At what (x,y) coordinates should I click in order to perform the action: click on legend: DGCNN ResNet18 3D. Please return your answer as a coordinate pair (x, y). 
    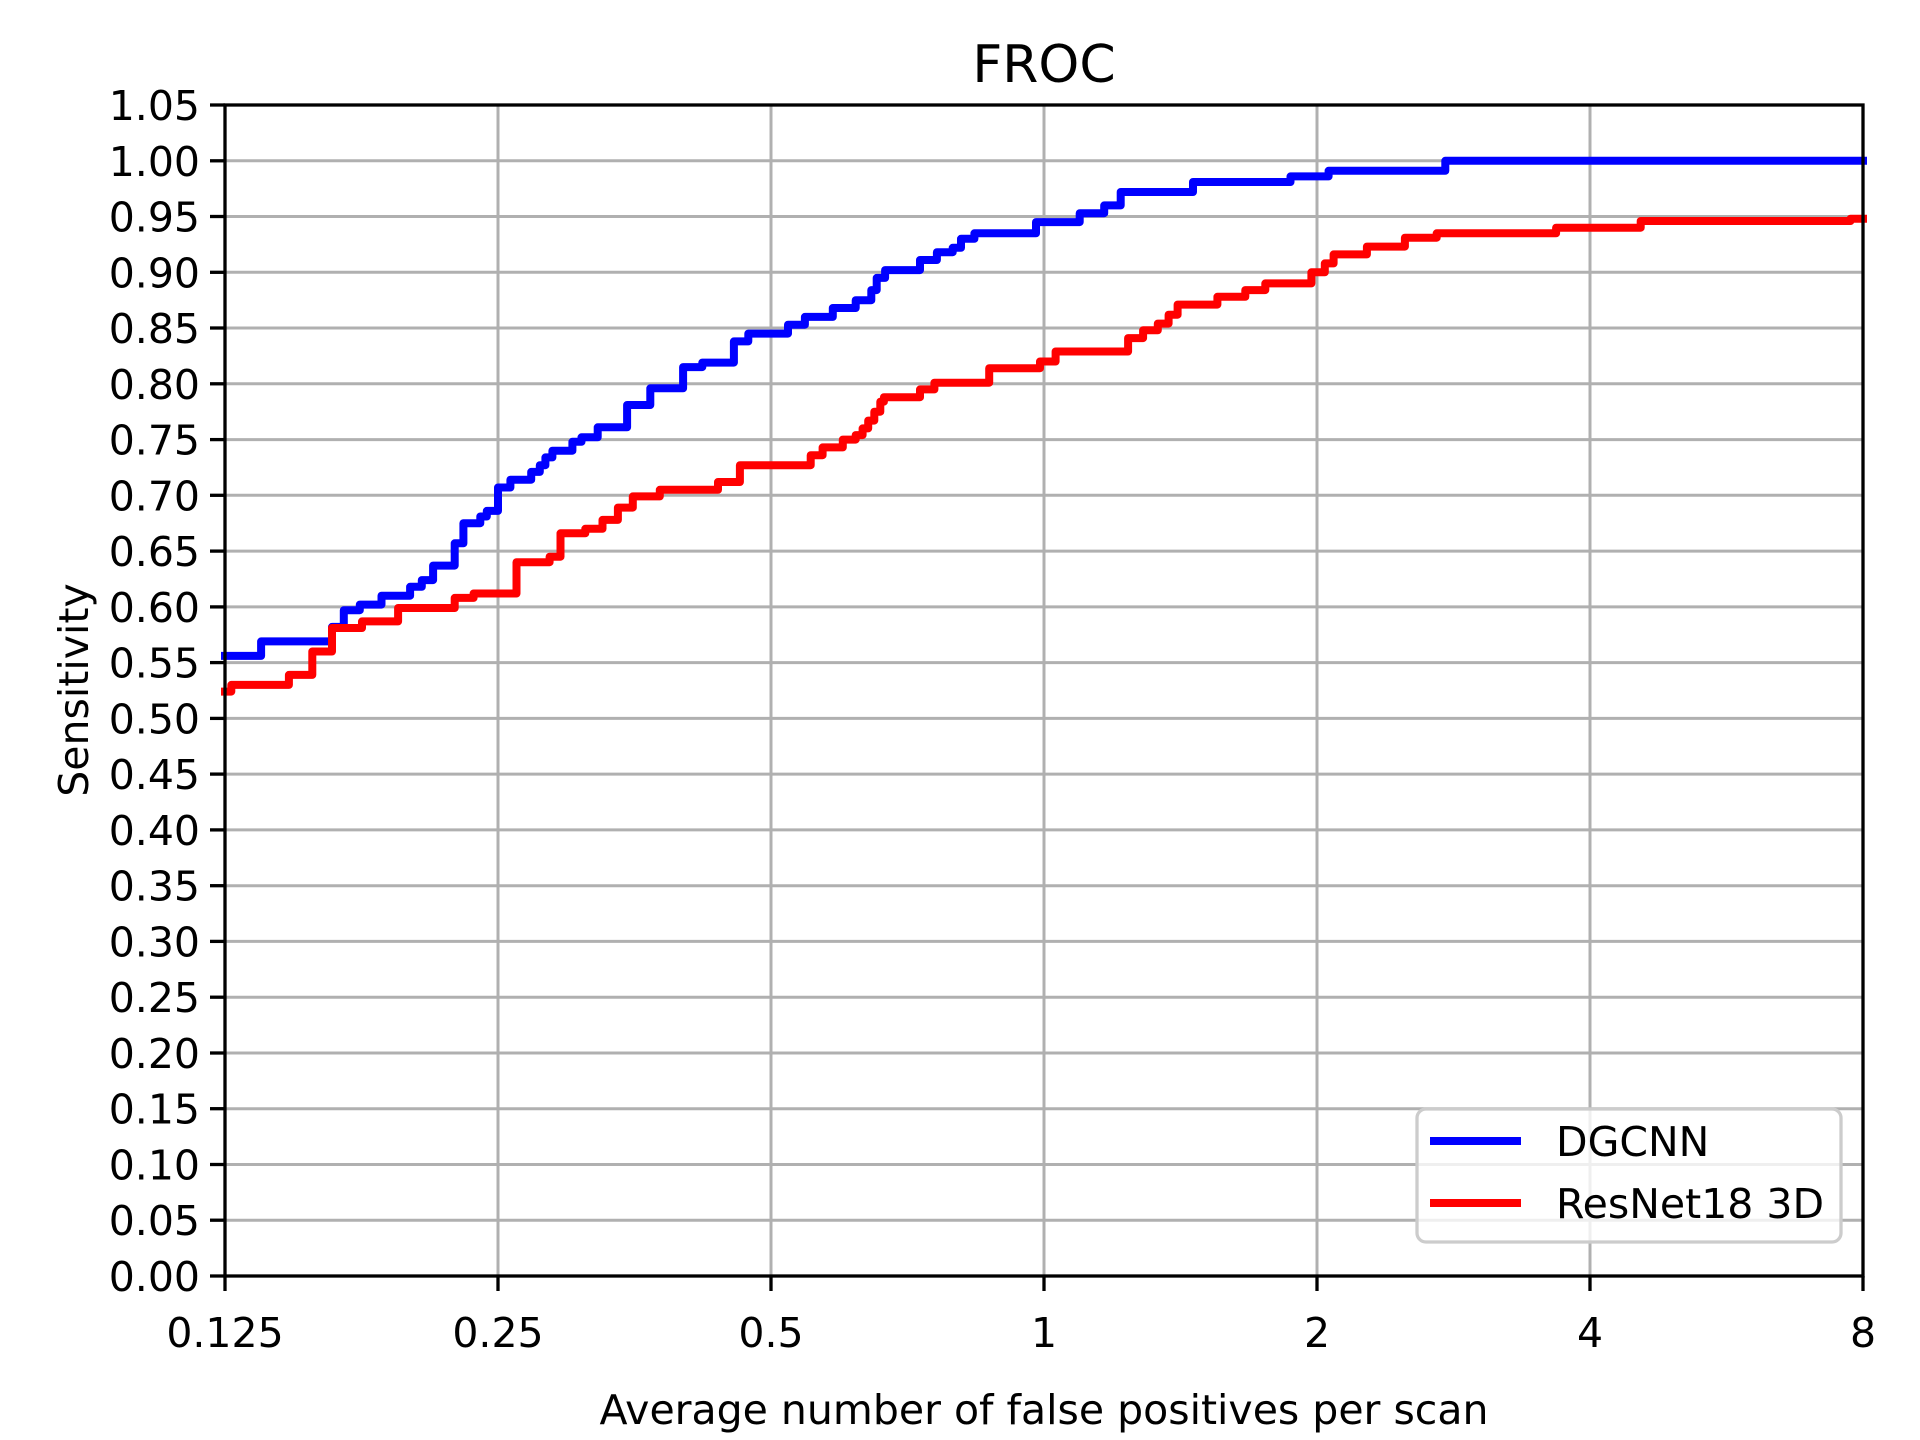
    Looking at the image, I should click on (1629, 1175).